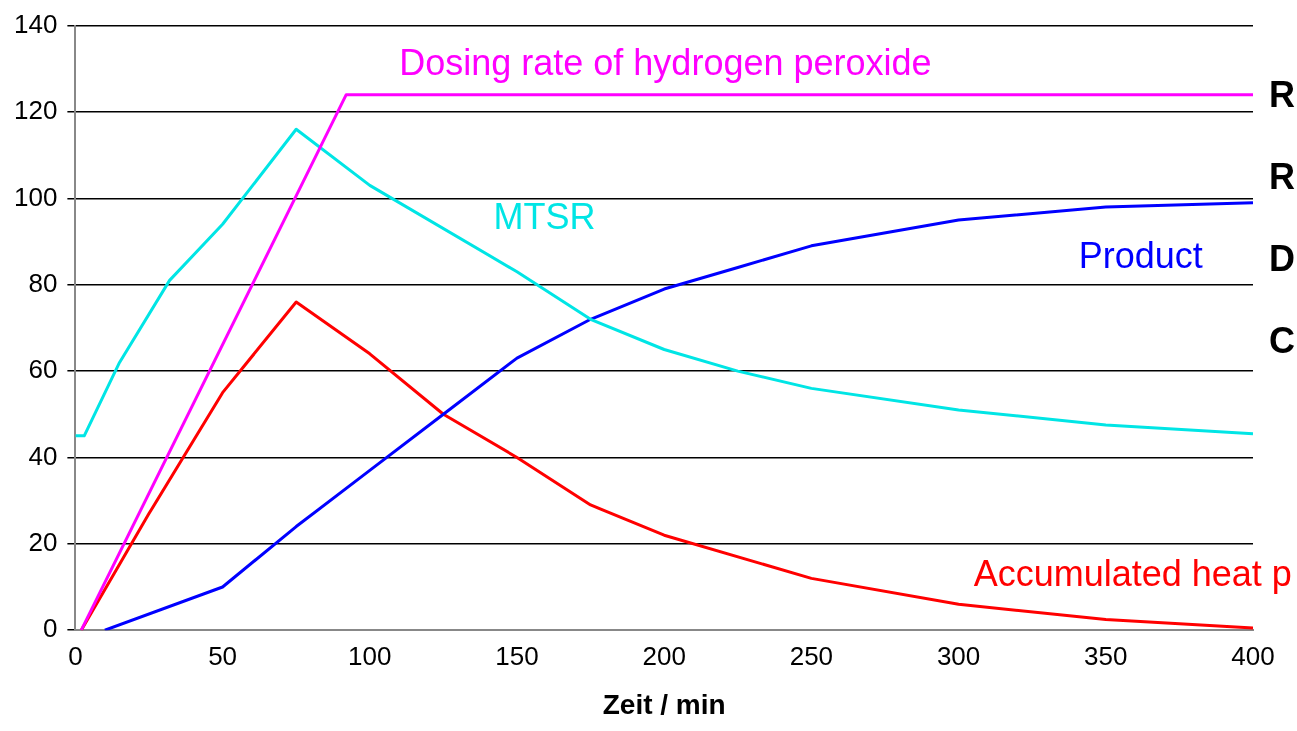 This screenshot has height=731, width=1297. Describe the element at coordinates (1282, 258) in the screenshot. I see `text: D` at that location.